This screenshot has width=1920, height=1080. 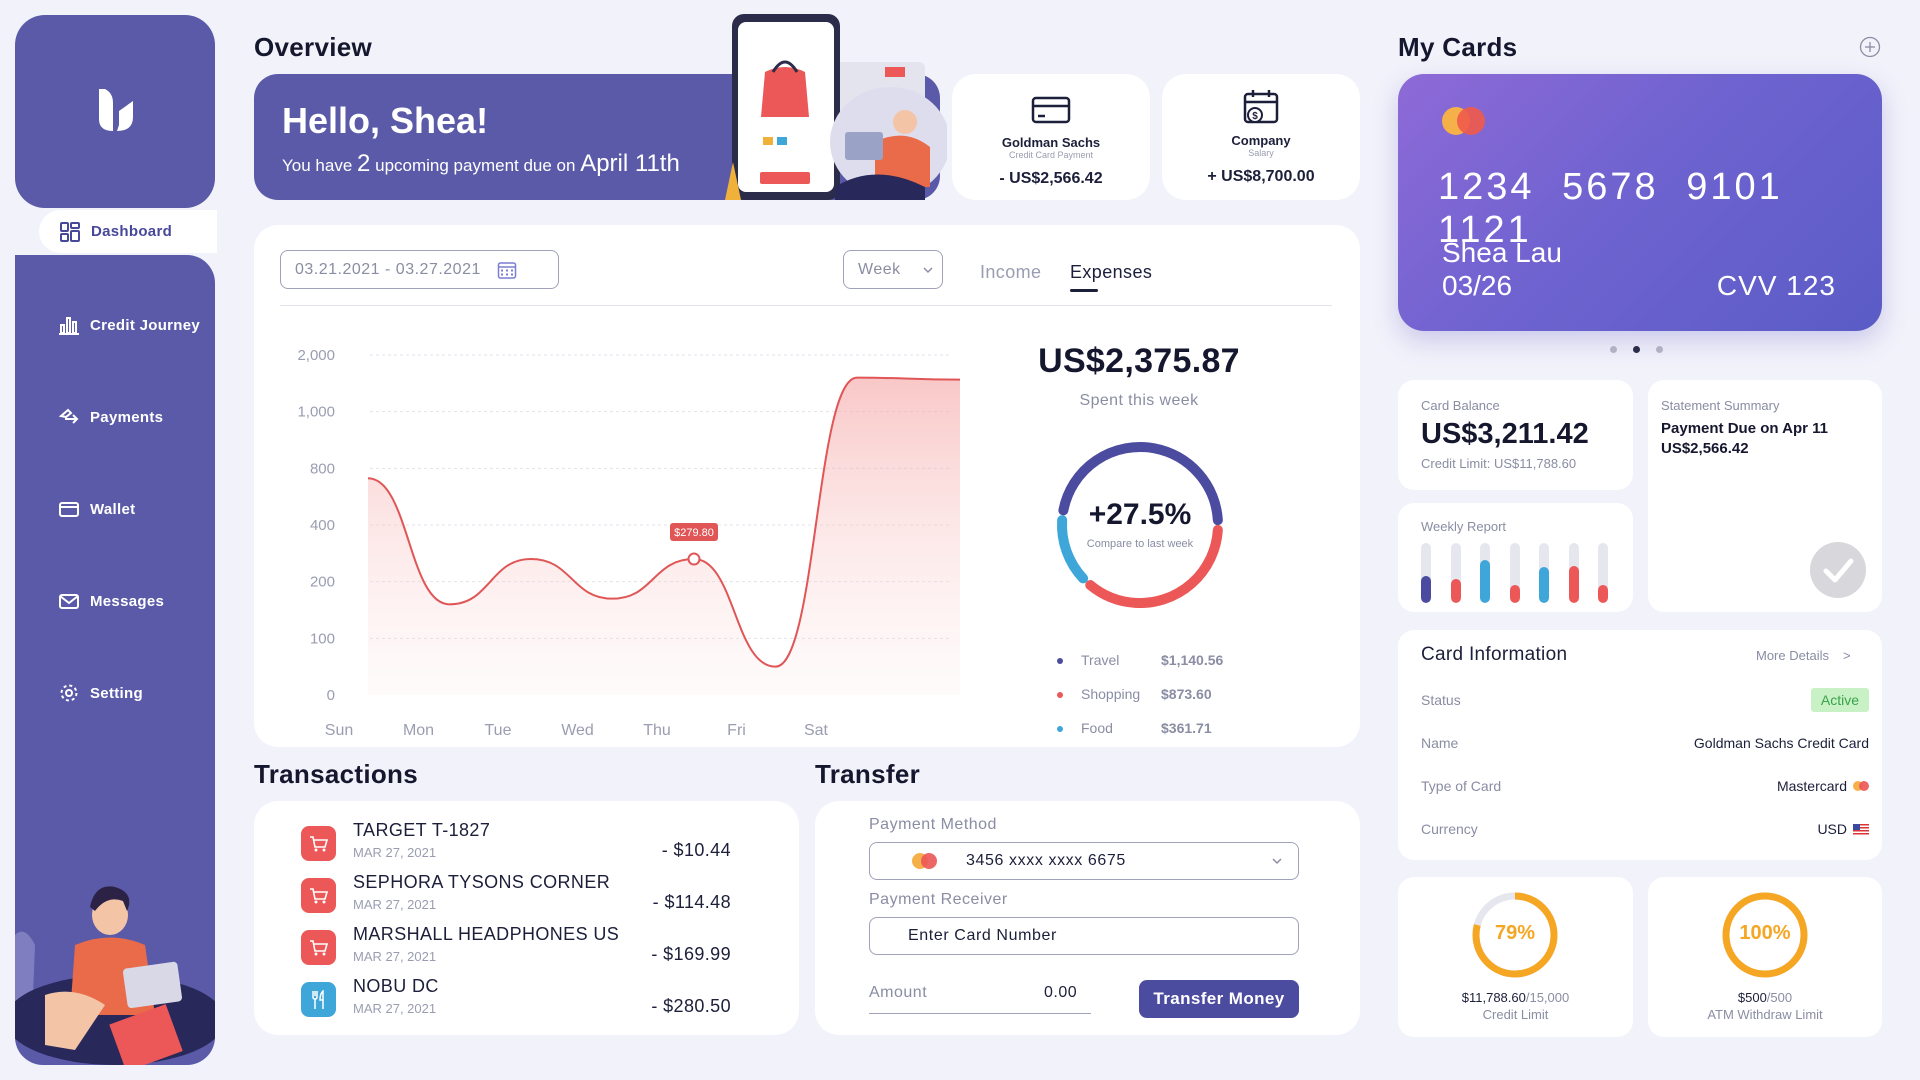 What do you see at coordinates (1011, 272) in the screenshot?
I see `tab-income: Income` at bounding box center [1011, 272].